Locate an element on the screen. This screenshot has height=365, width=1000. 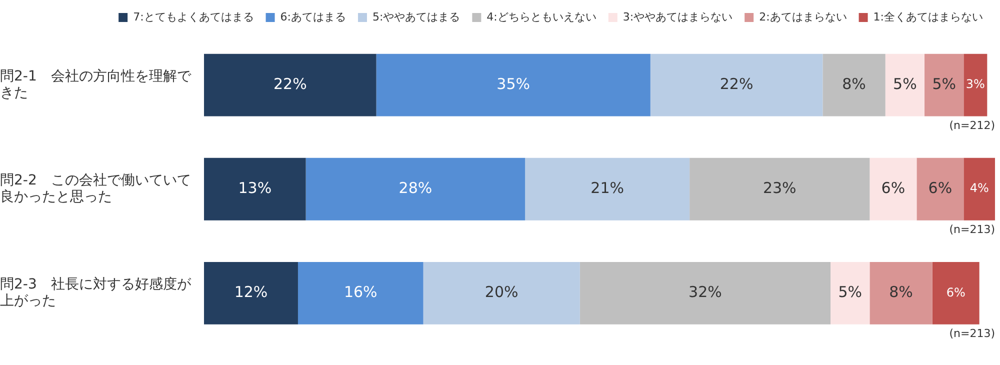
data-label: 3% is located at coordinates (975, 84).